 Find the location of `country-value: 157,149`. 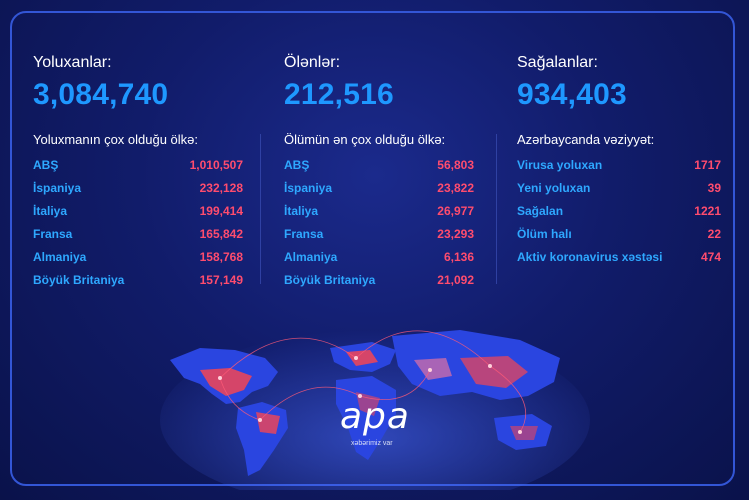

country-value: 157,149 is located at coordinates (221, 280).